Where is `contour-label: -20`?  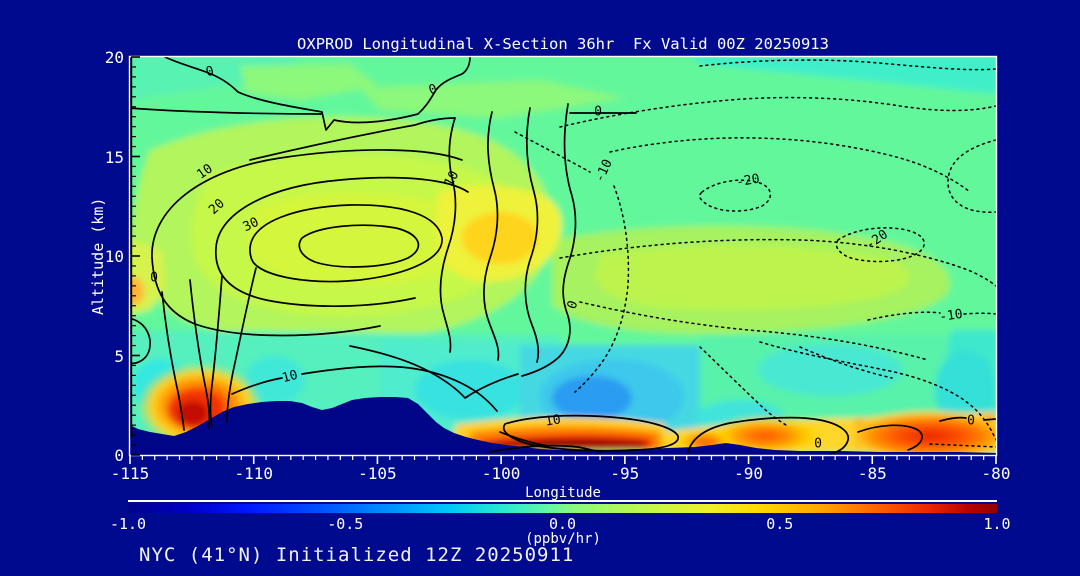
contour-label: -20 is located at coordinates (748, 181).